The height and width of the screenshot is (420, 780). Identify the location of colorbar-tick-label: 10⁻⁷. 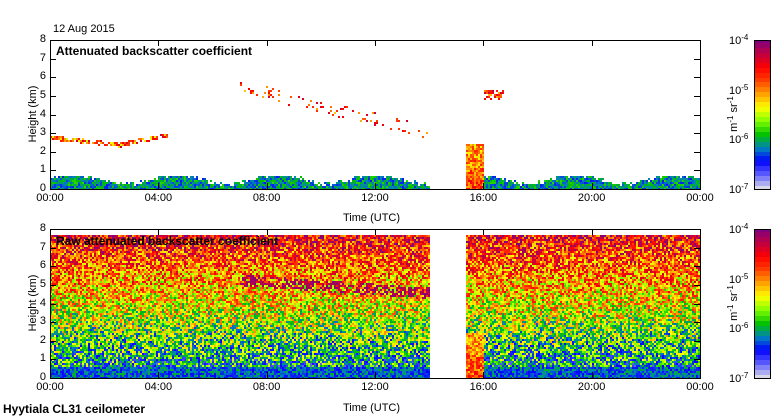
(739, 378).